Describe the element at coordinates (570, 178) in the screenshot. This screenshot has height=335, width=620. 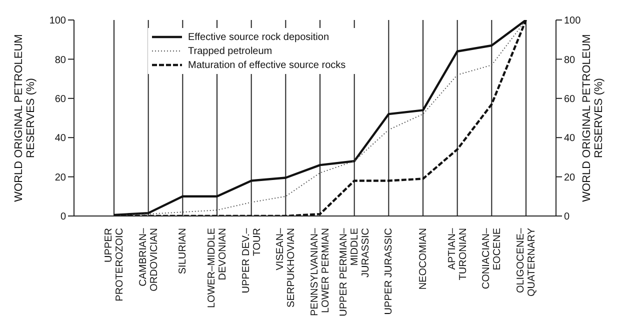
I see `y2-tick-label: 20` at that location.